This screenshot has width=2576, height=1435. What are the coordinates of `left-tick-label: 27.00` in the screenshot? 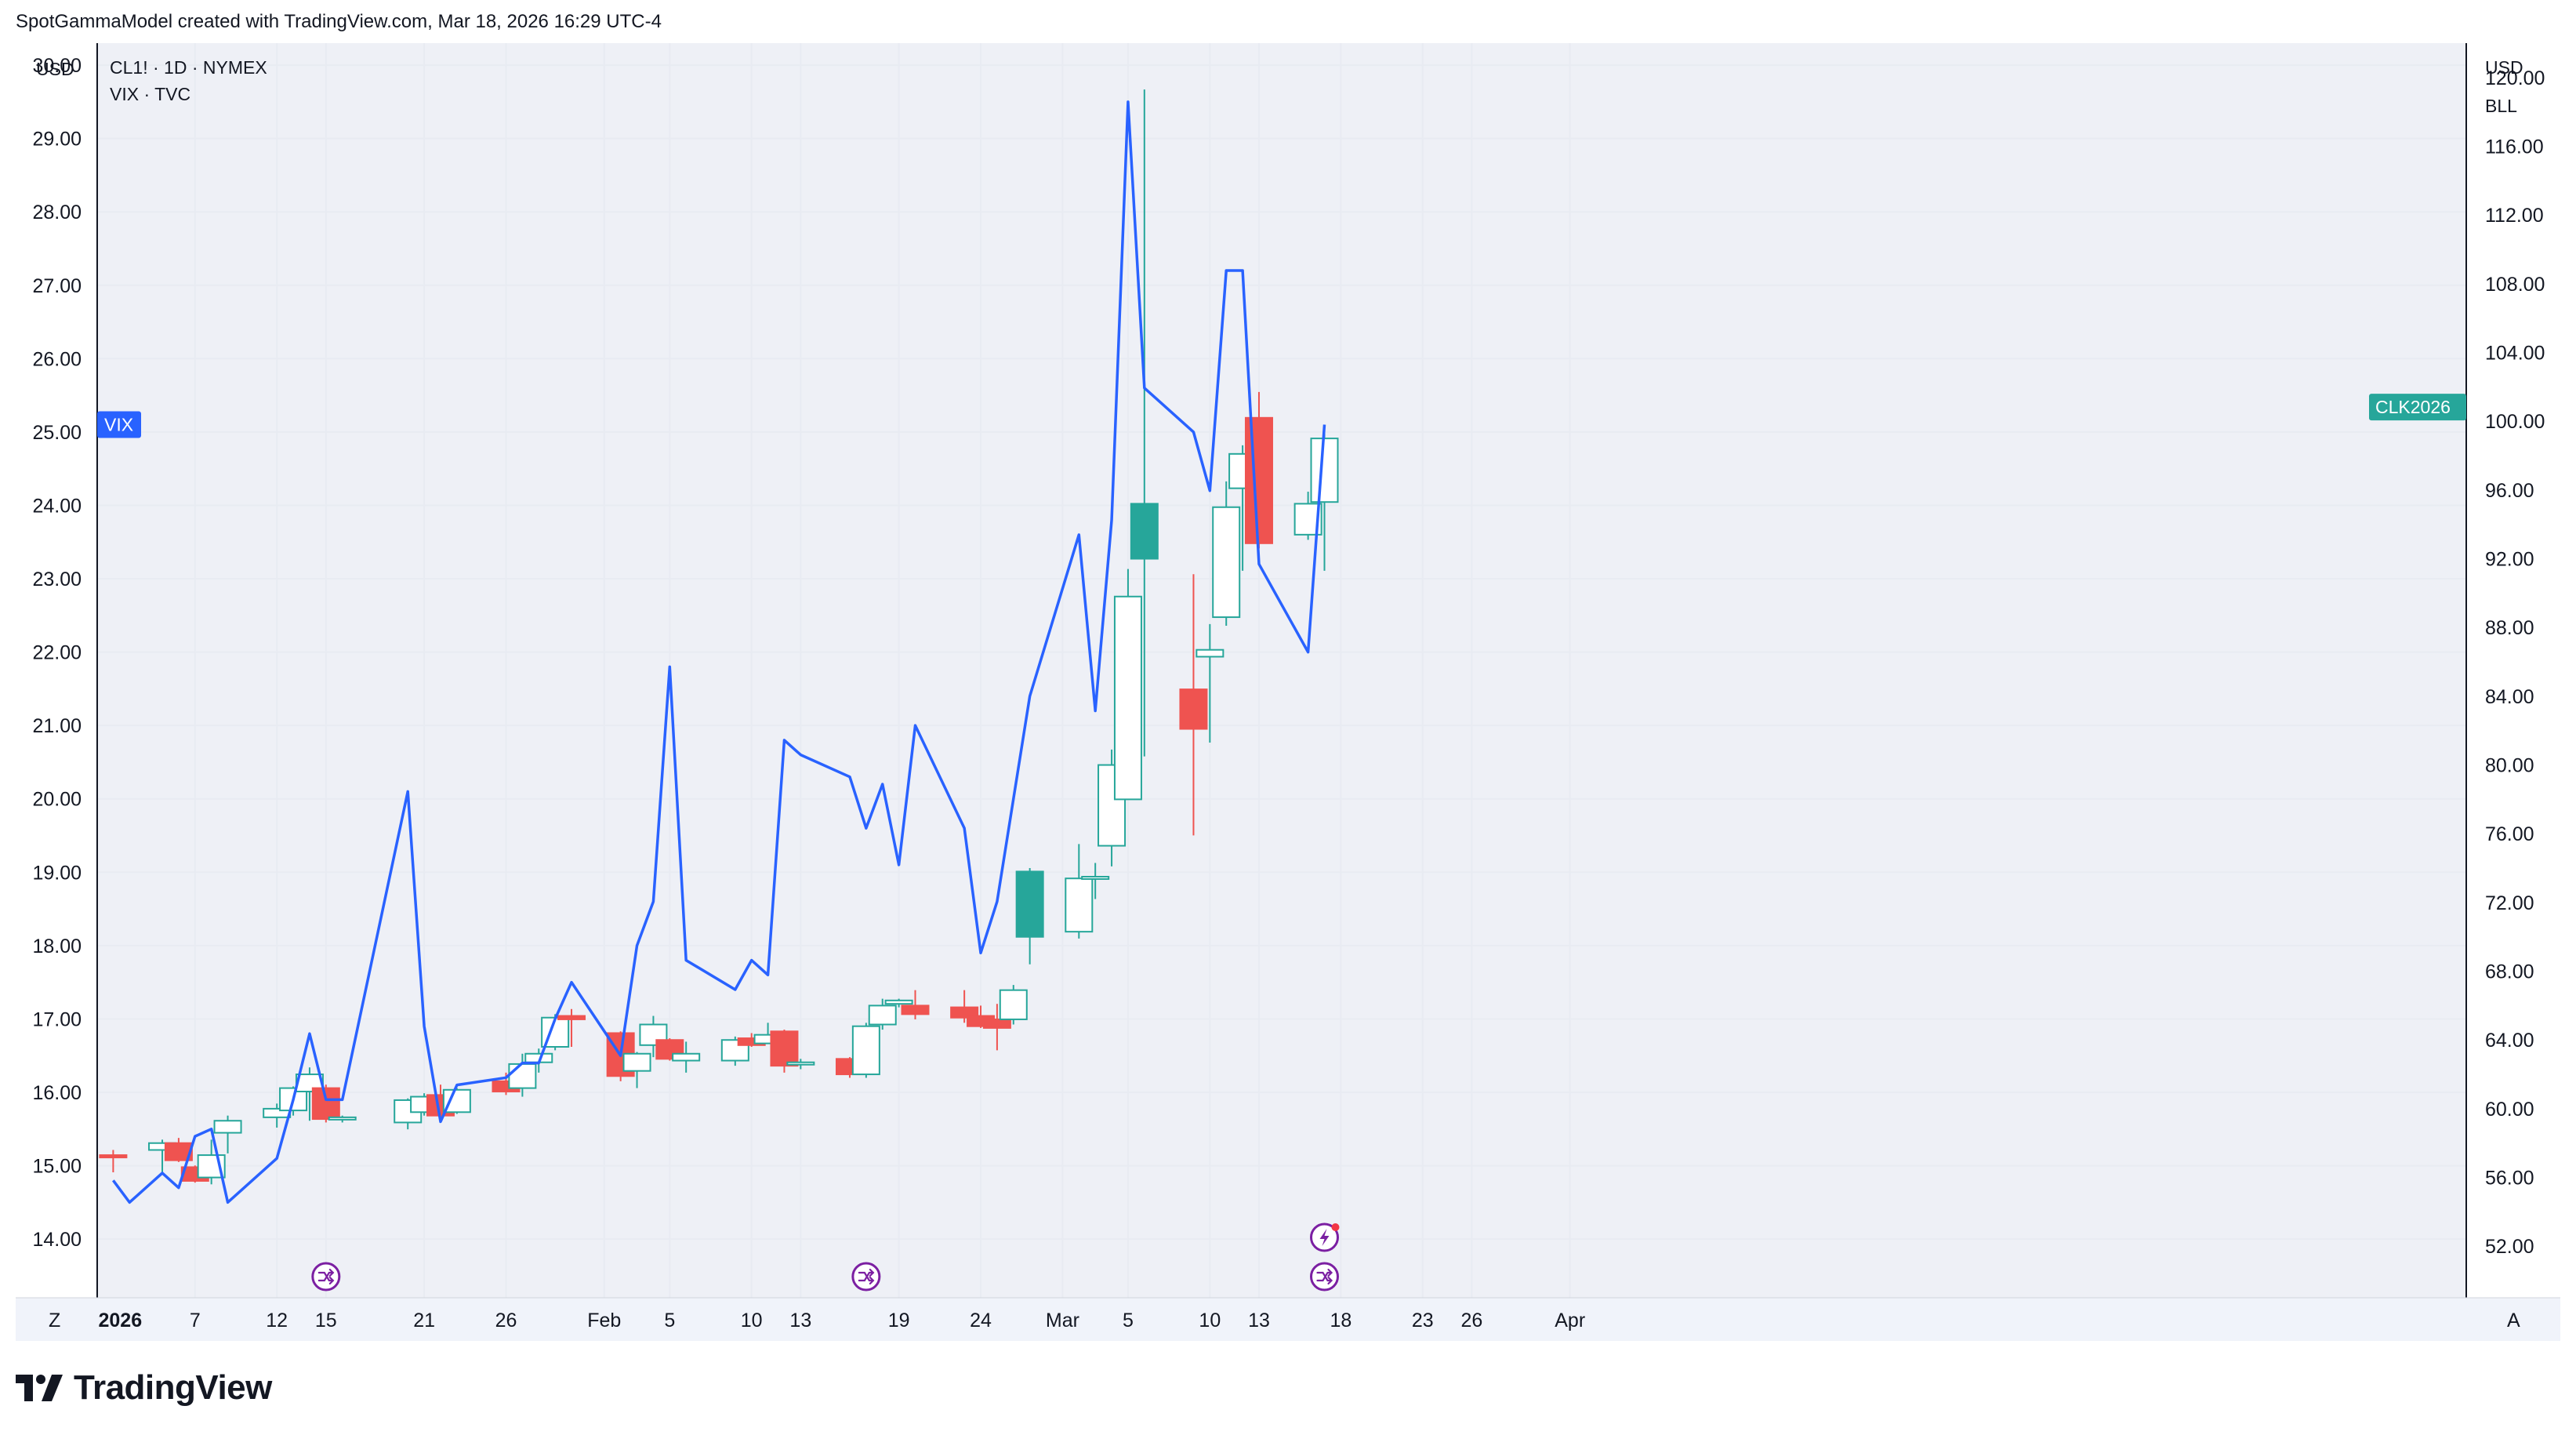 It's located at (57, 286).